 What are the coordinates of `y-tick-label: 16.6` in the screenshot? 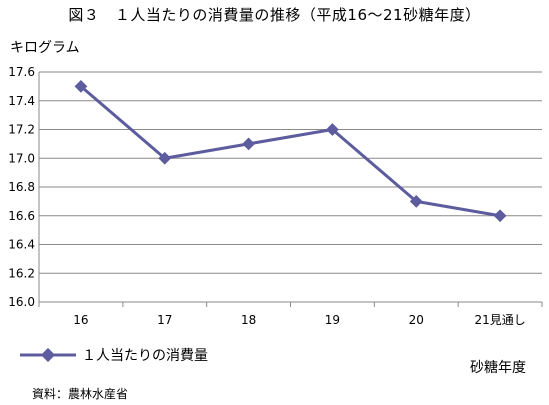 It's located at (21, 216).